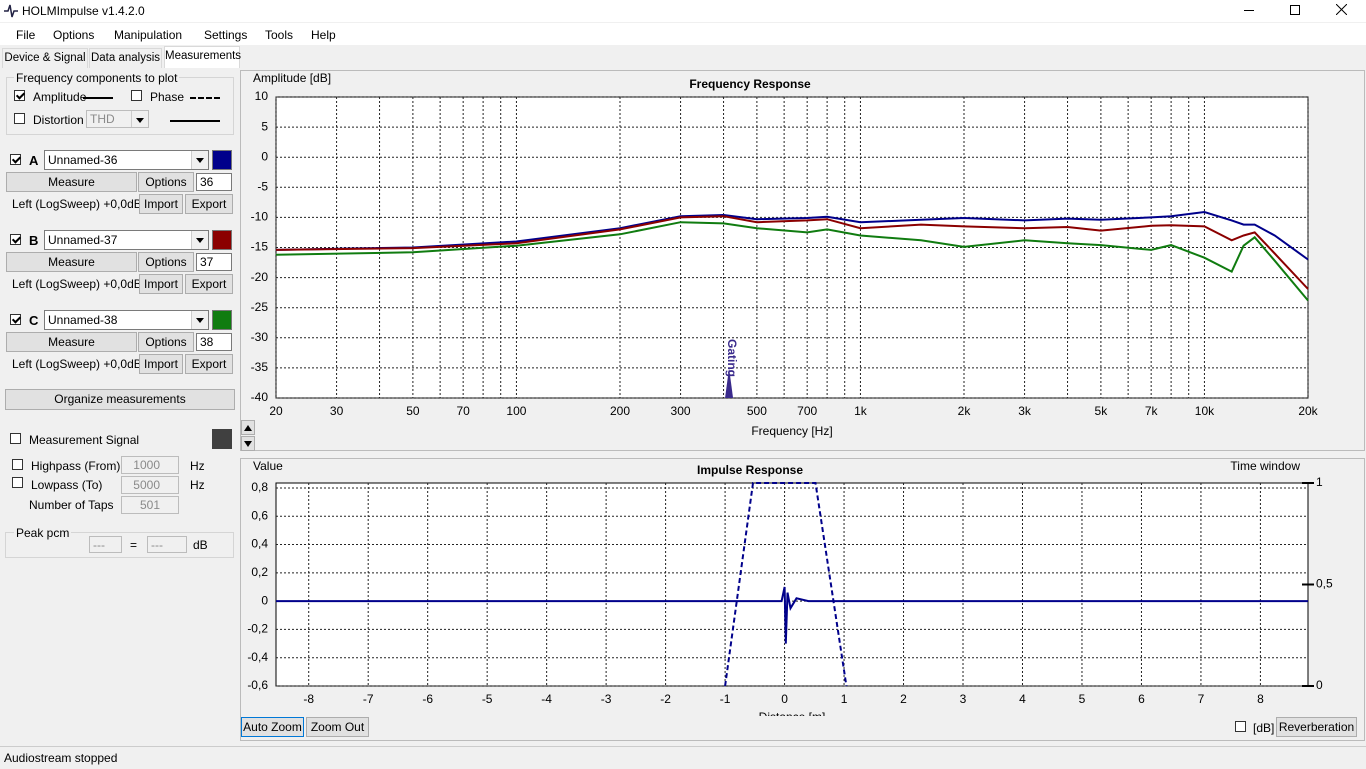  What do you see at coordinates (77, 204) in the screenshot?
I see `info-text: Left (LogSweep) +0,0dB` at bounding box center [77, 204].